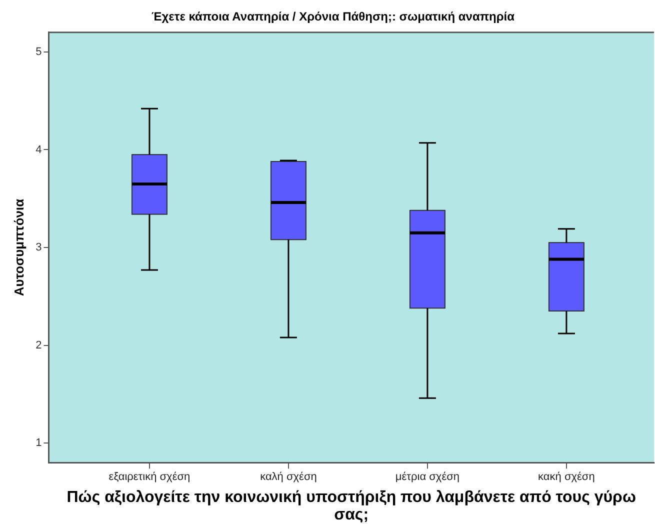 The height and width of the screenshot is (524, 655). What do you see at coordinates (427, 477) in the screenshot?
I see `x-tick-label: μέτρια σχέση` at bounding box center [427, 477].